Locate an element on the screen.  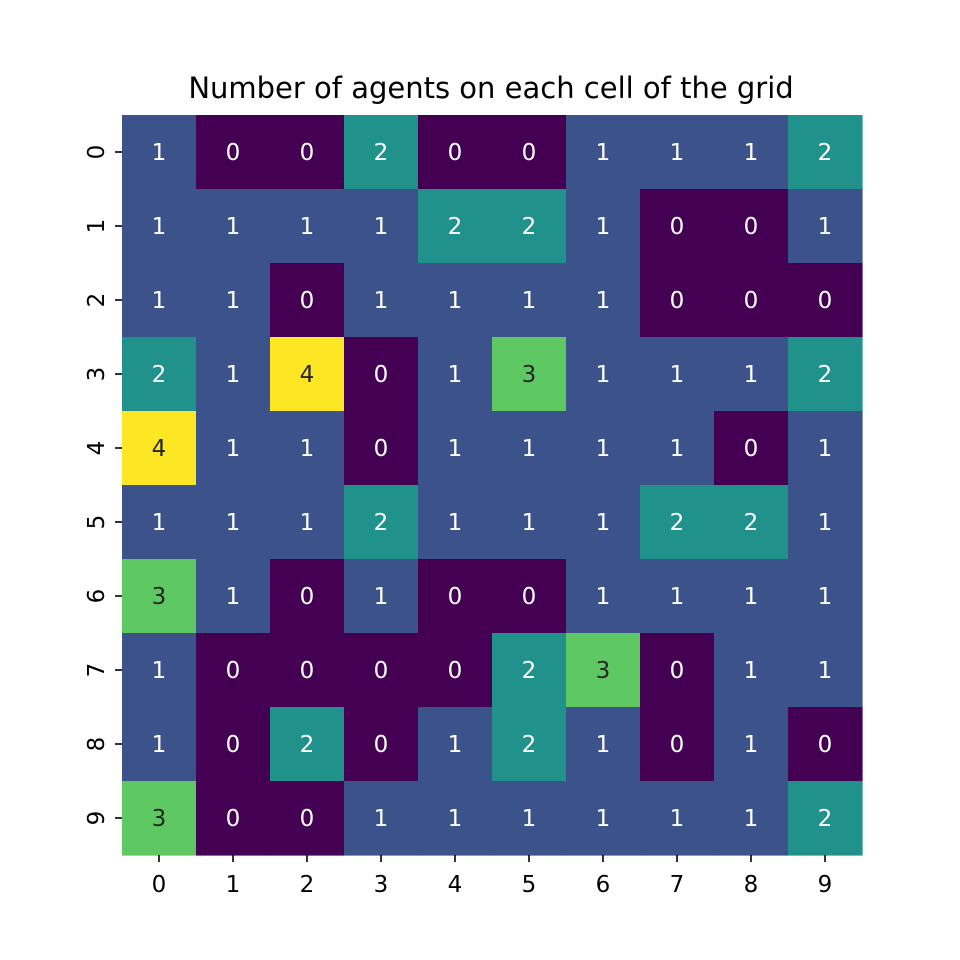
heatmap-cell-r1-c3 is located at coordinates (381, 226).